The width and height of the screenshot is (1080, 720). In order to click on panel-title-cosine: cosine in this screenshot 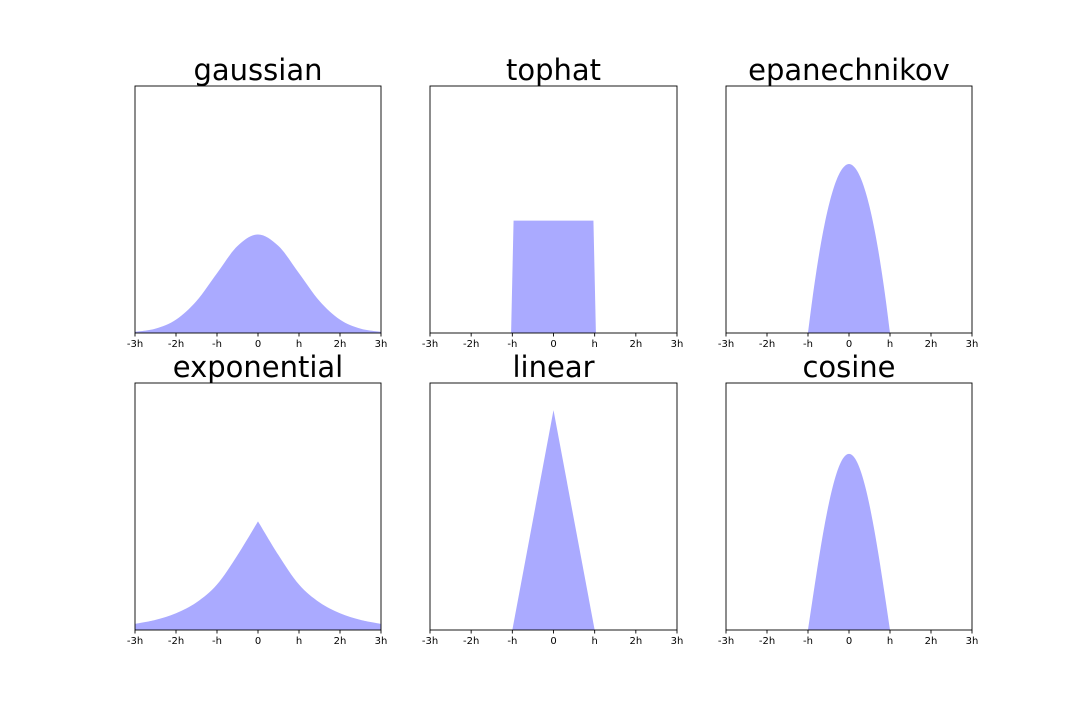, I will do `click(848, 367)`.